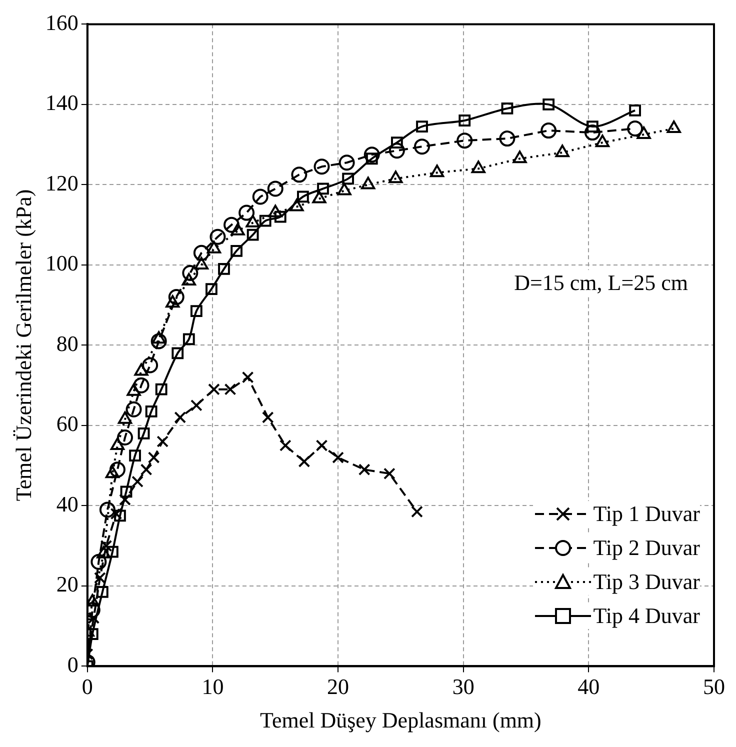 The image size is (736, 747). I want to click on y-tick-label: 20, so click(67, 584).